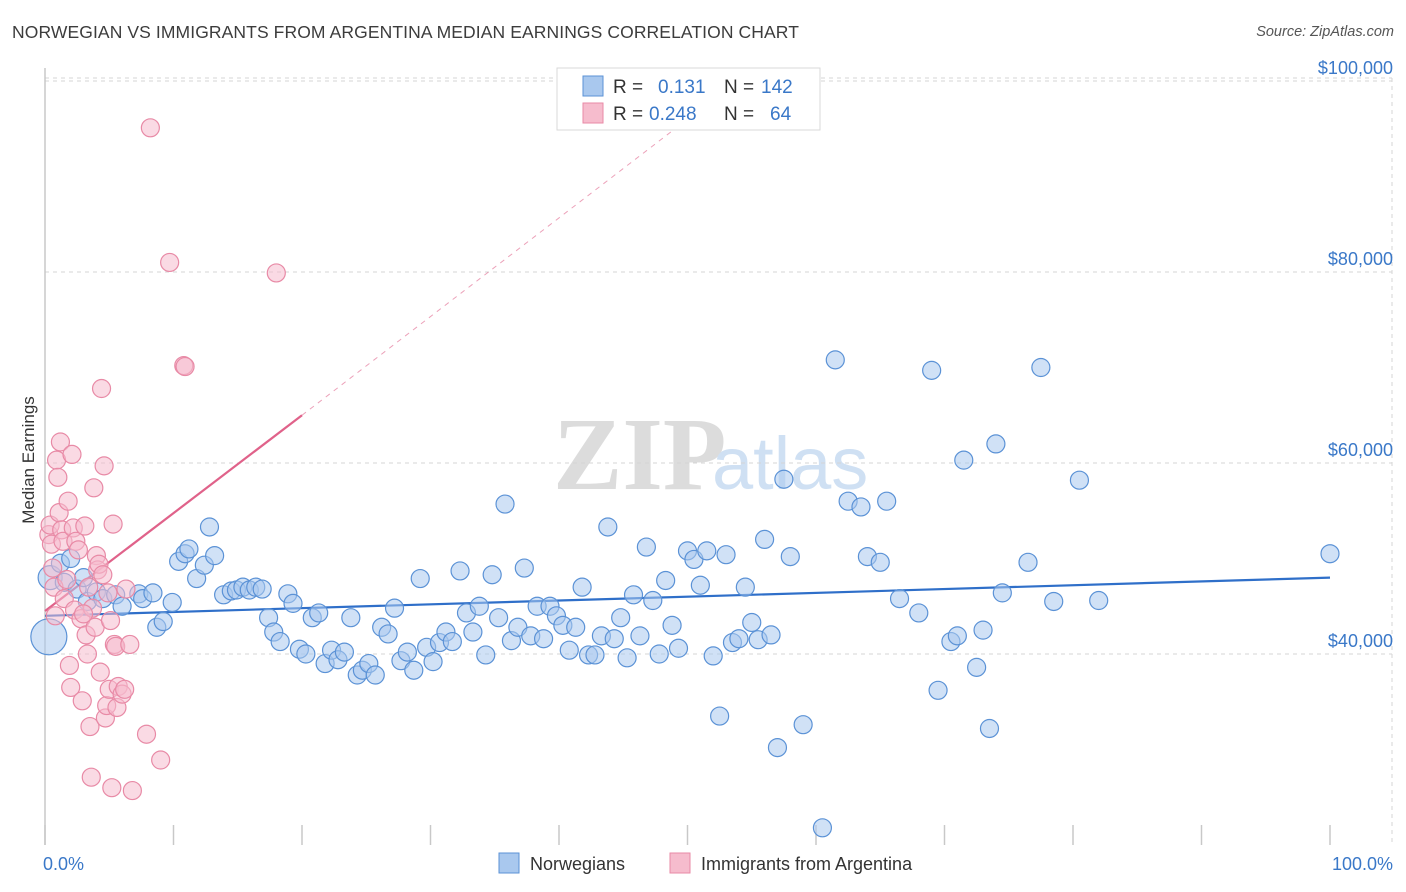 The image size is (1406, 892). Describe the element at coordinates (781, 114) in the screenshot. I see `legend-n-value-1: 64` at that location.